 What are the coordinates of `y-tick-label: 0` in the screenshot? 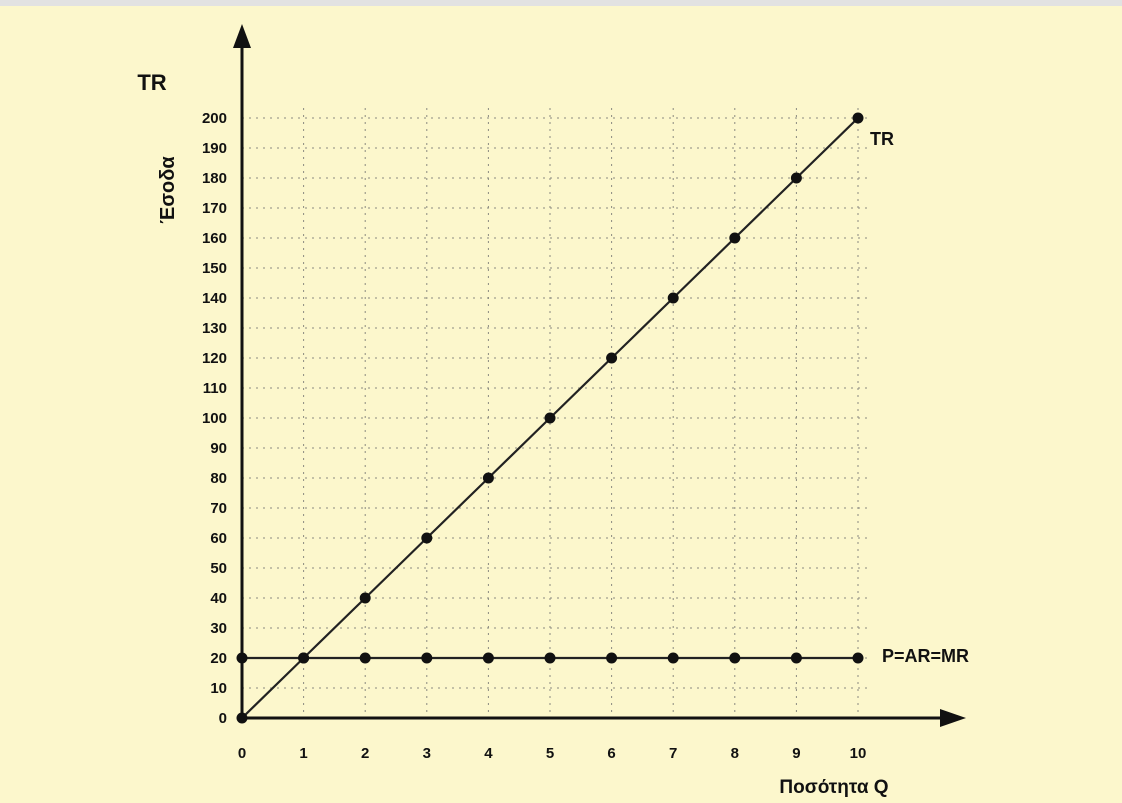 It's located at (223, 718).